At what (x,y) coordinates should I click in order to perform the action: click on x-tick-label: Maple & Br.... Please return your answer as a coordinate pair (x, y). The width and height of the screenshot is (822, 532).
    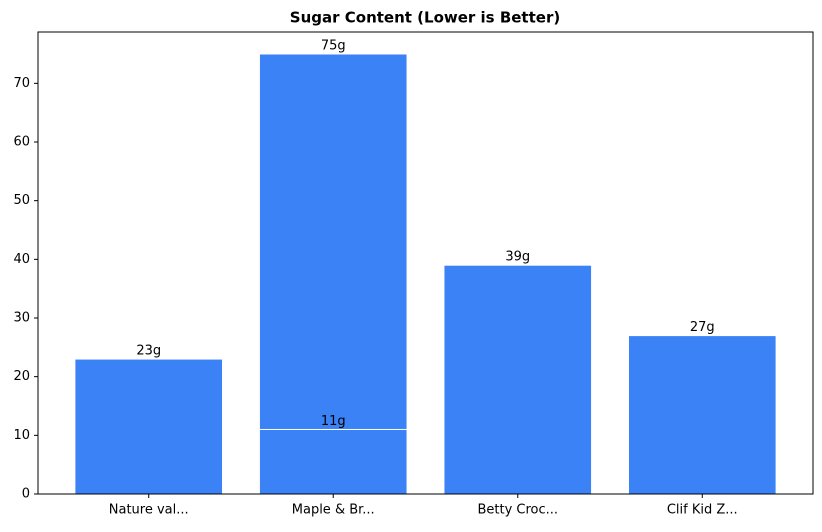
    Looking at the image, I should click on (333, 510).